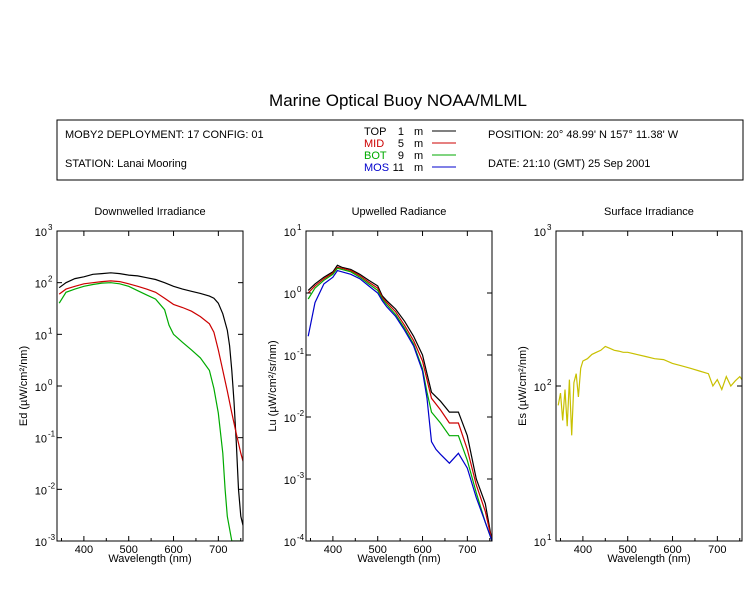 Image resolution: width=750 pixels, height=600 pixels. What do you see at coordinates (398, 168) in the screenshot?
I see `legend-depth-mos: 11` at bounding box center [398, 168].